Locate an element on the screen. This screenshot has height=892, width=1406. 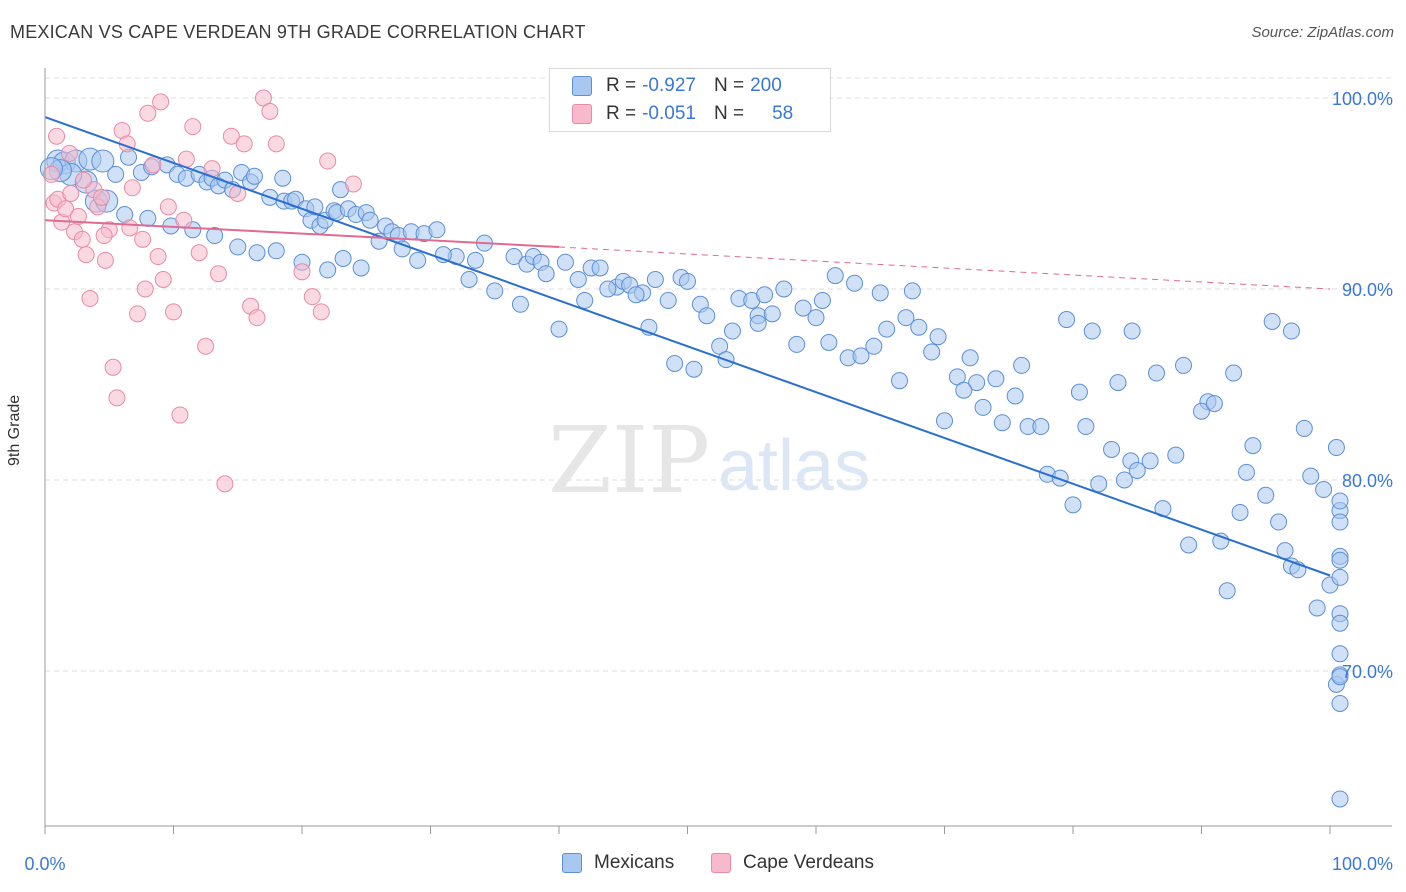
legend-n-label: N = is located at coordinates (729, 113).